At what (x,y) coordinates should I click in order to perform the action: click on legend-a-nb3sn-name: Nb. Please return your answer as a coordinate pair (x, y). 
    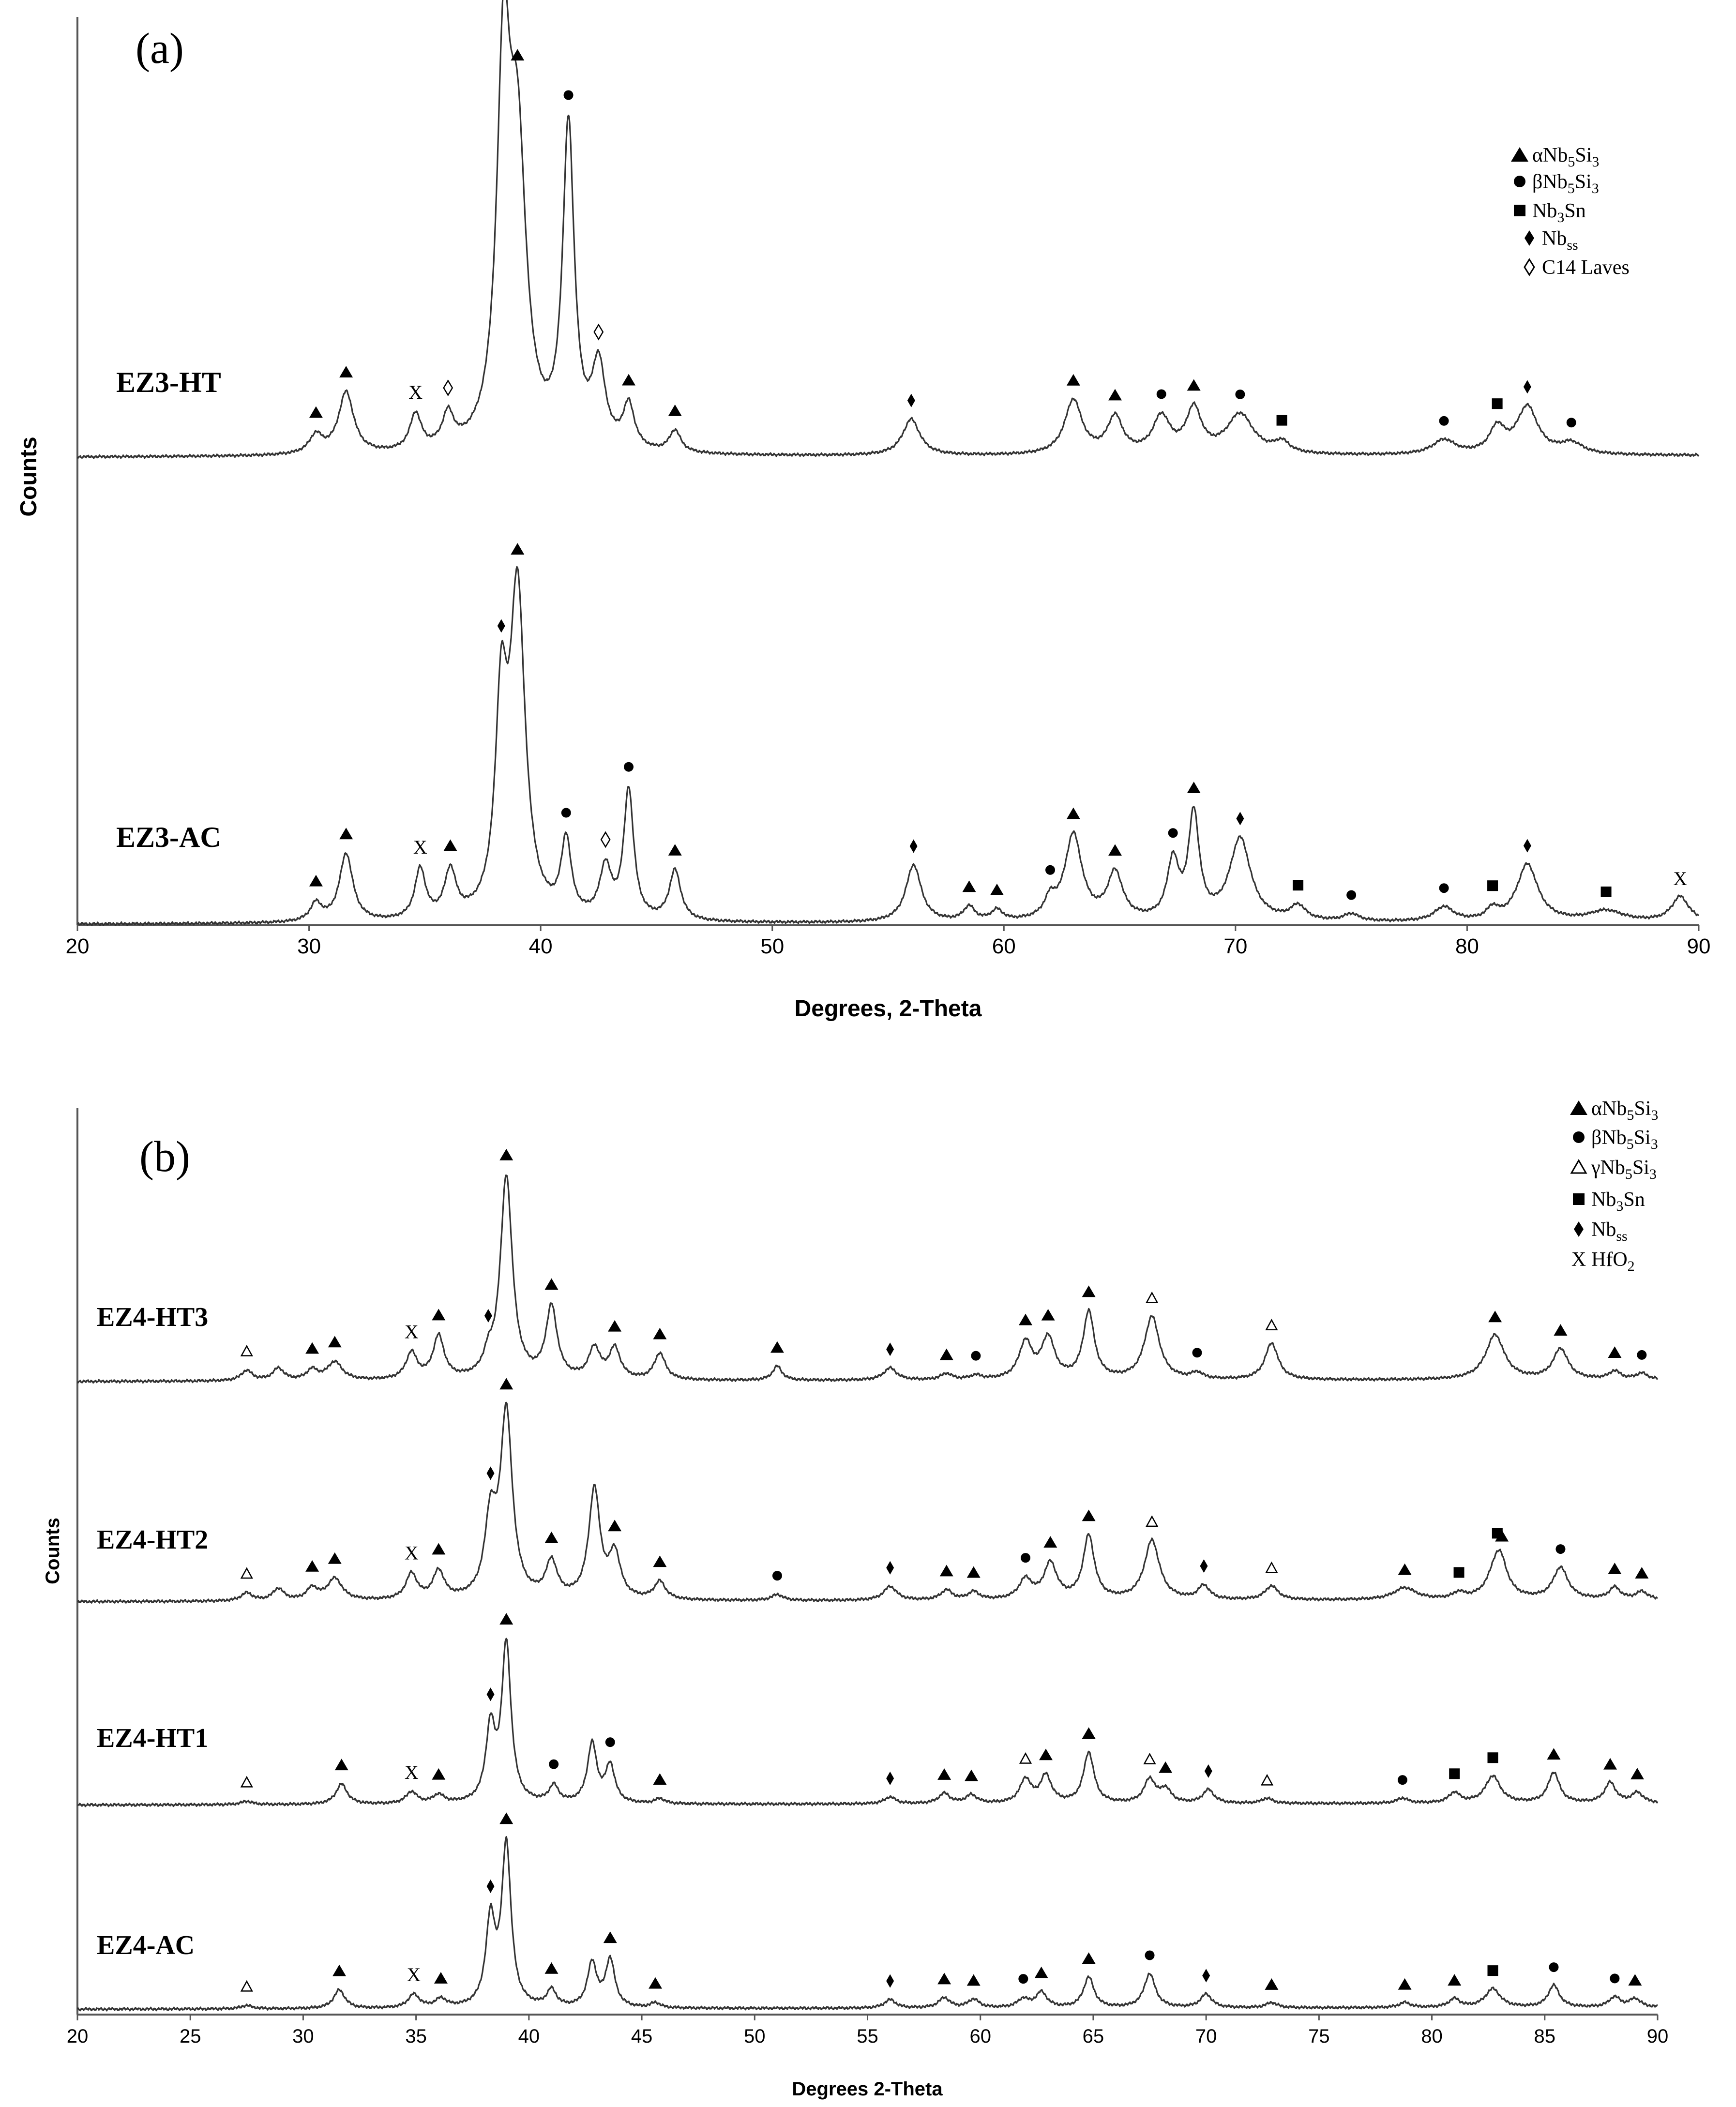
    Looking at the image, I should click on (1544, 211).